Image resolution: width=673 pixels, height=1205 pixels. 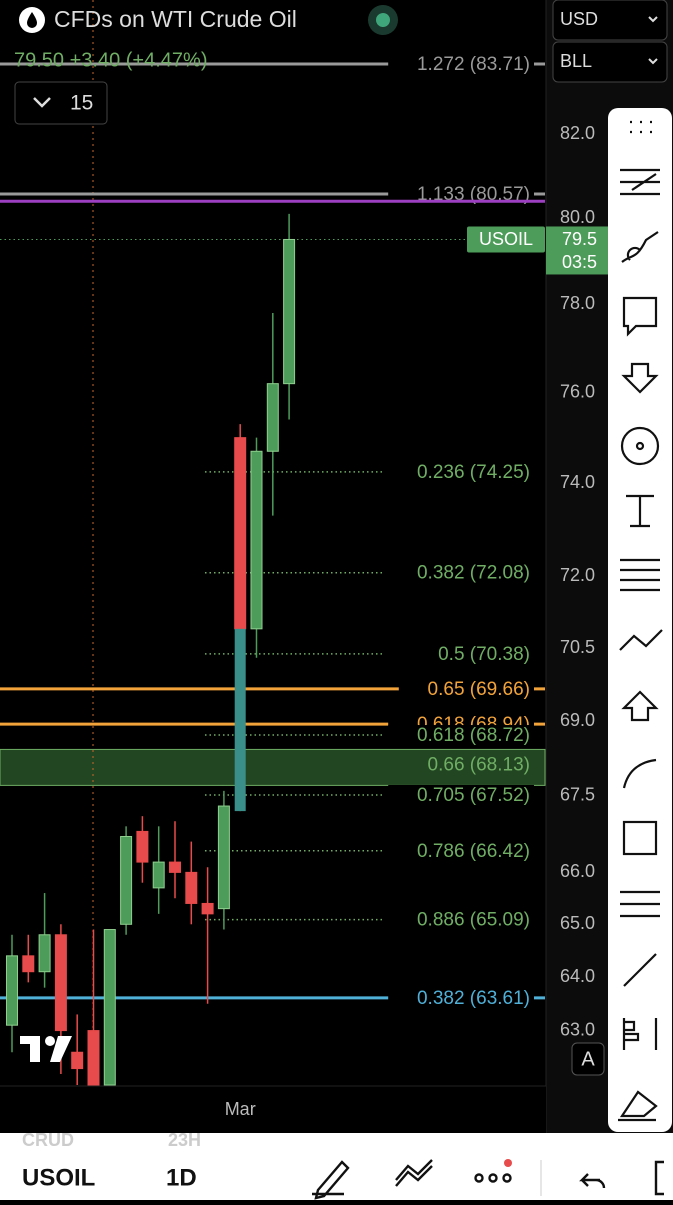 What do you see at coordinates (383, 20) in the screenshot?
I see `market-status-dot` at bounding box center [383, 20].